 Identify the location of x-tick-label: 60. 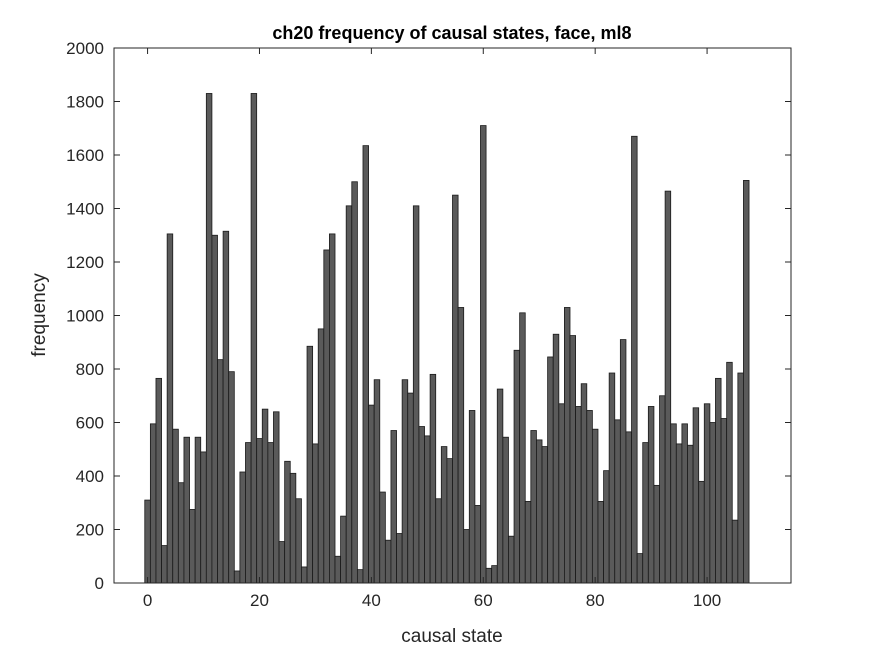
(483, 600).